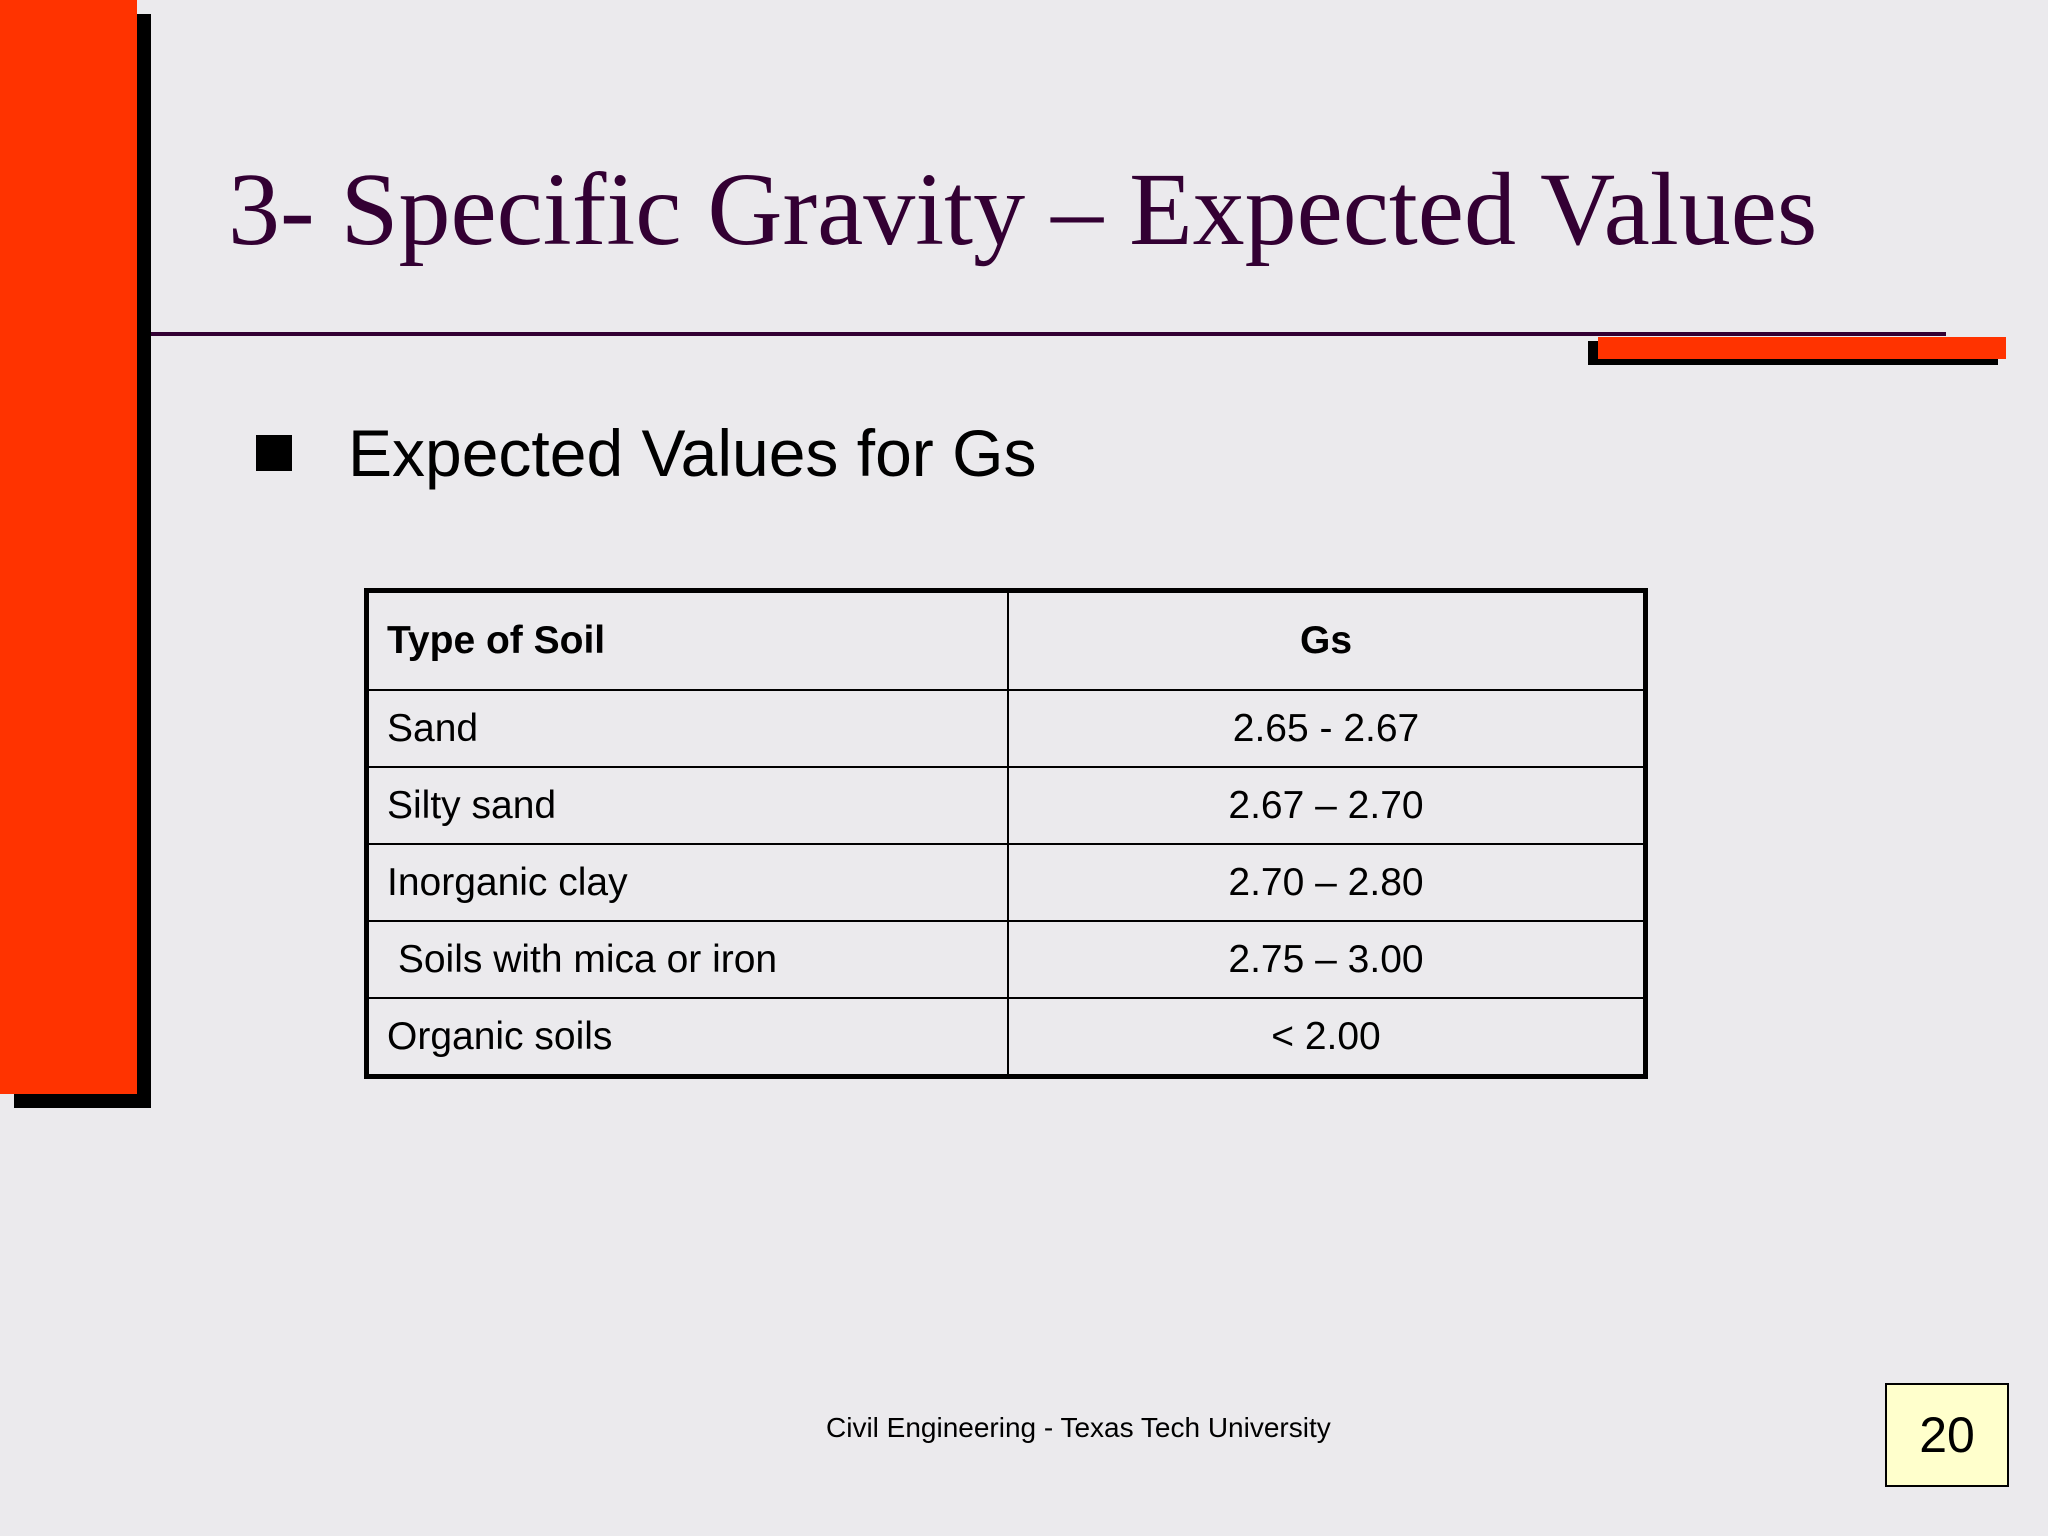 The image size is (2048, 1536). I want to click on soil-type-cell: Silty sand, so click(687, 805).